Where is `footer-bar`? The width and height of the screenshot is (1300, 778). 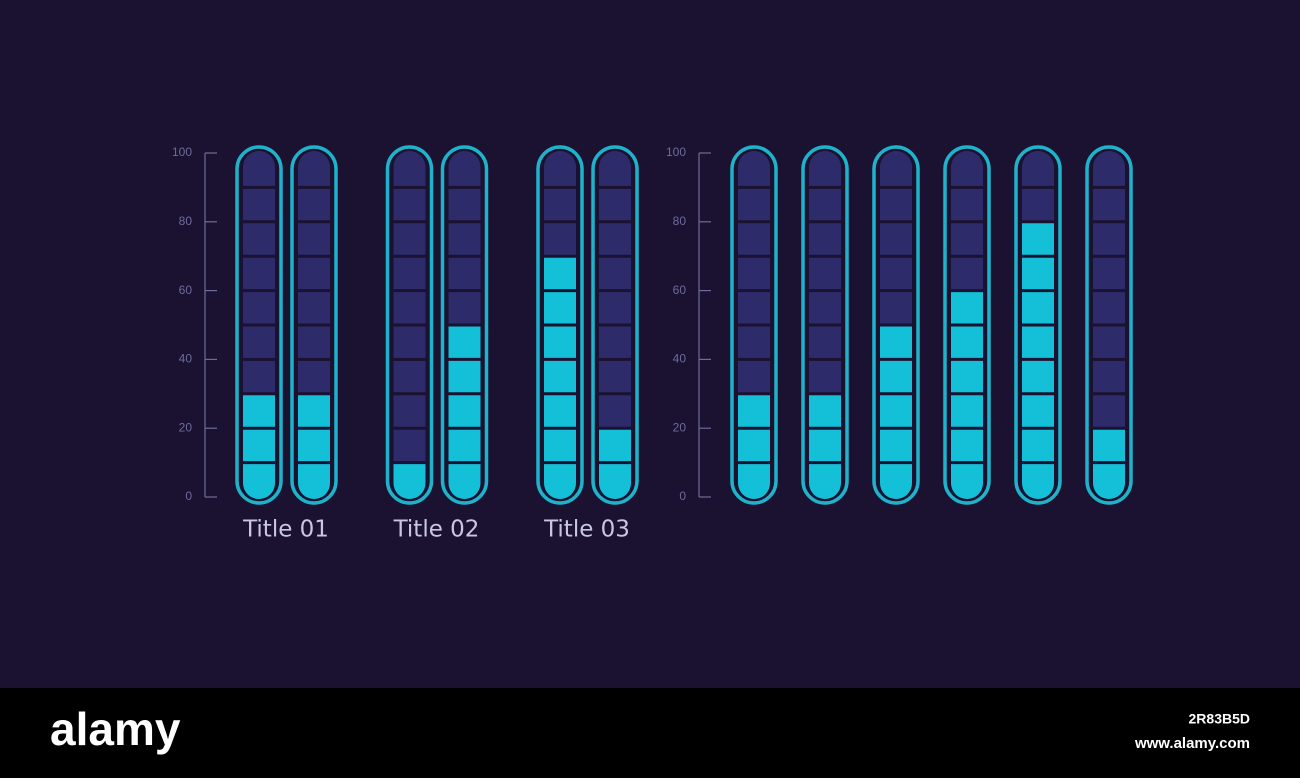
footer-bar is located at coordinates (650, 733).